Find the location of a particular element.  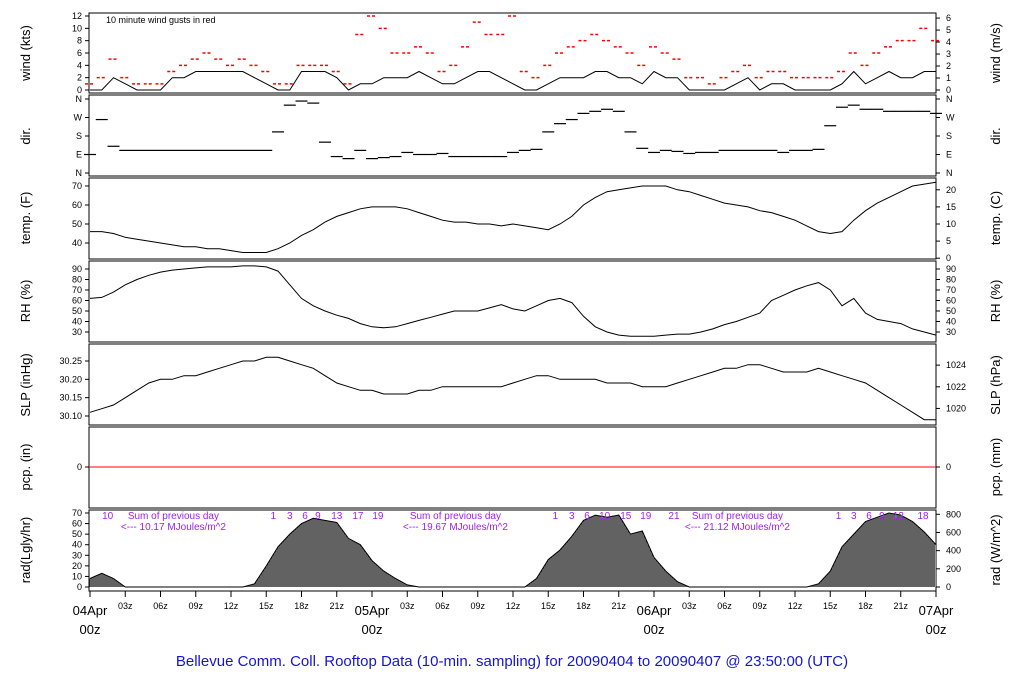

rad-hour-label: 18 is located at coordinates (924, 516).